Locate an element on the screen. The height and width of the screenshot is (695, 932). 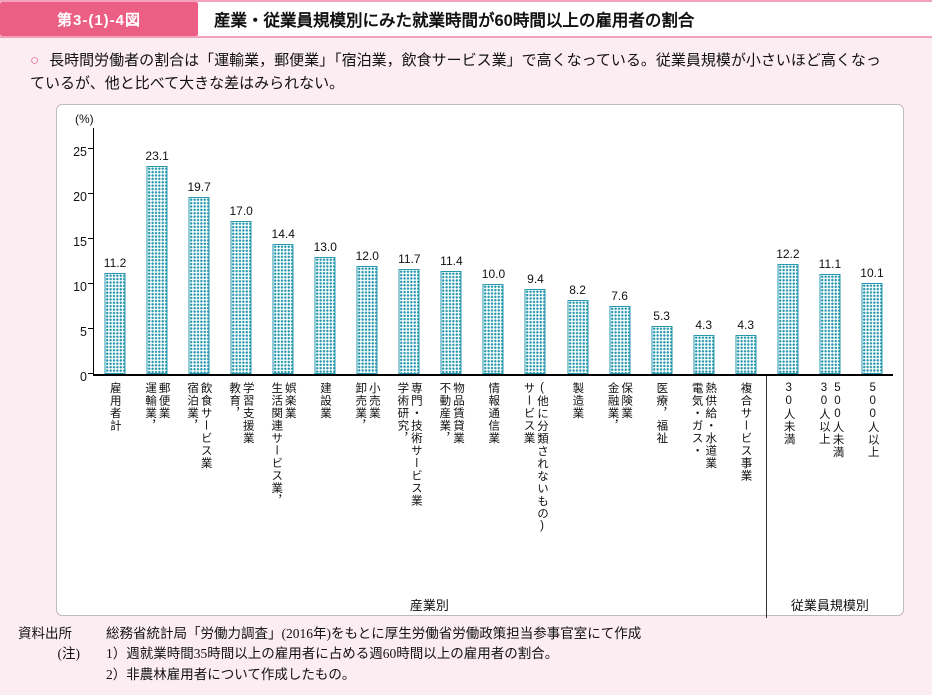
y-axis: 0 5 10 15 20 25 is located at coordinates (78, 256).